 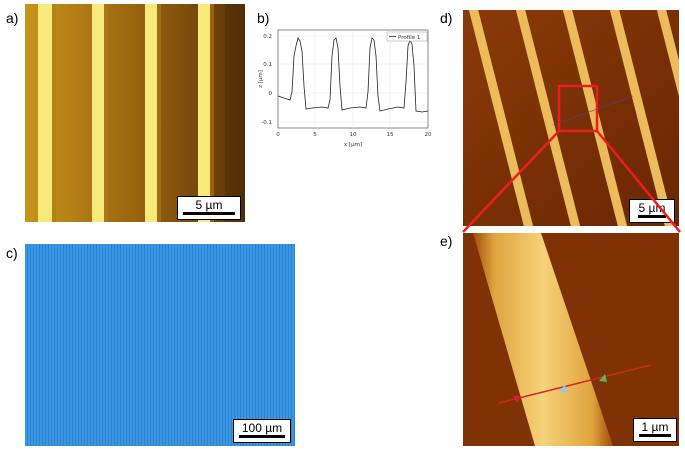 I want to click on panel-c-scale-label: 100 µm, so click(x=262, y=428).